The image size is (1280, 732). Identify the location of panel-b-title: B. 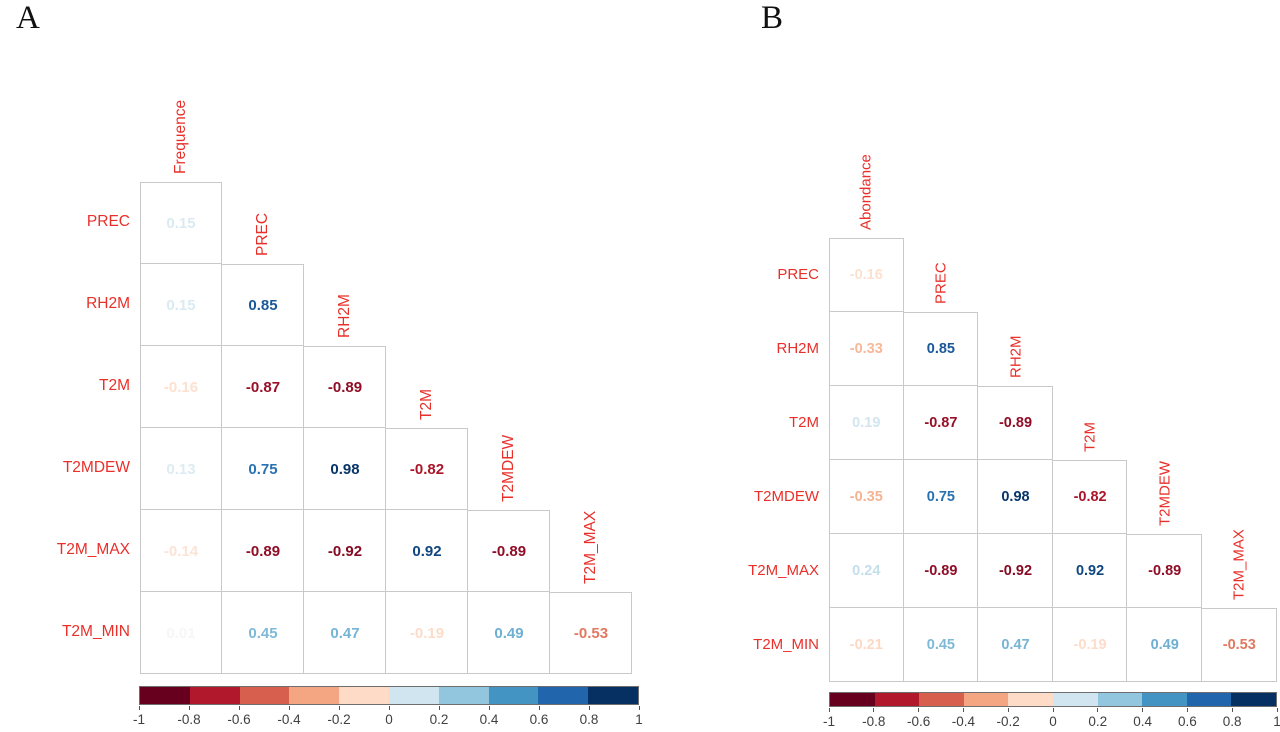
(772, 18).